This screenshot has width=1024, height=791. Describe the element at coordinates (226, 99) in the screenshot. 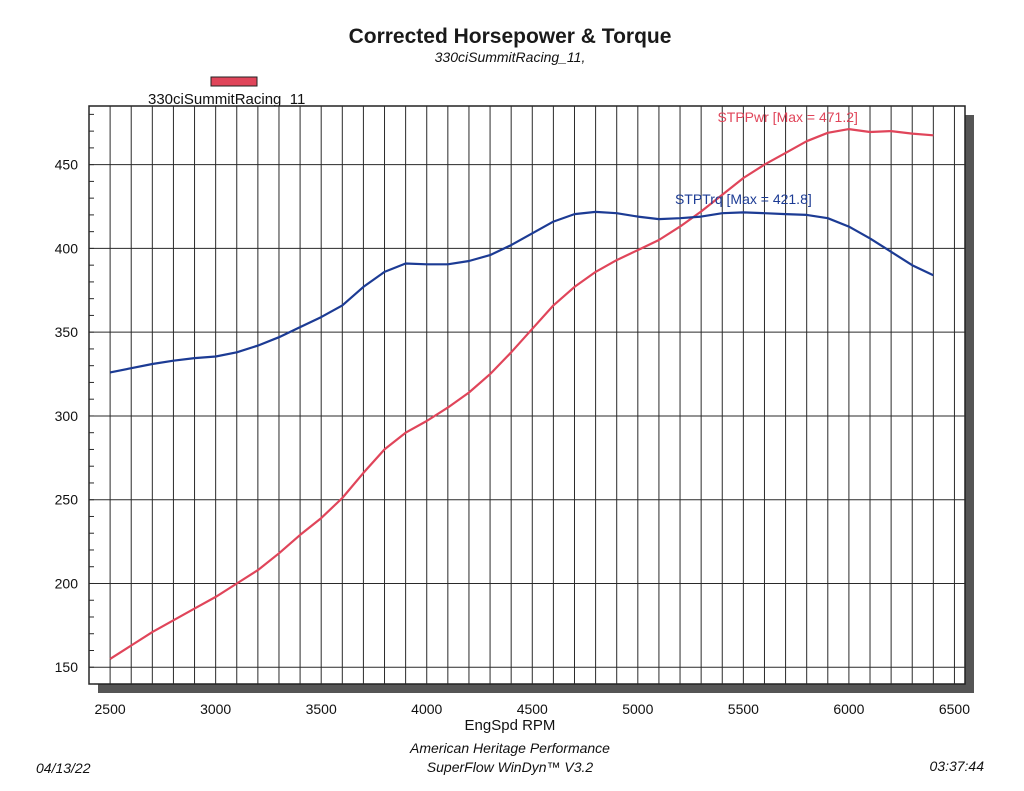

I see `legend-label: 330ciSummitRacing_11` at that location.